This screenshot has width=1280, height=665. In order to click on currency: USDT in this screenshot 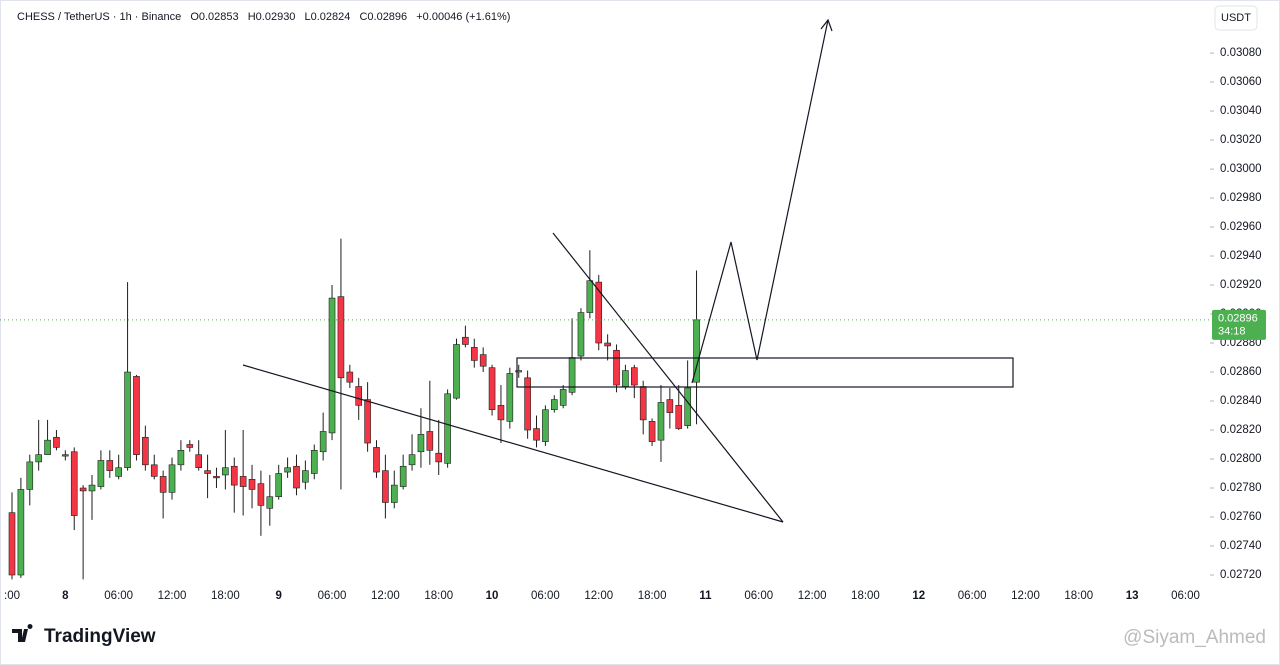, I will do `click(1236, 18)`.